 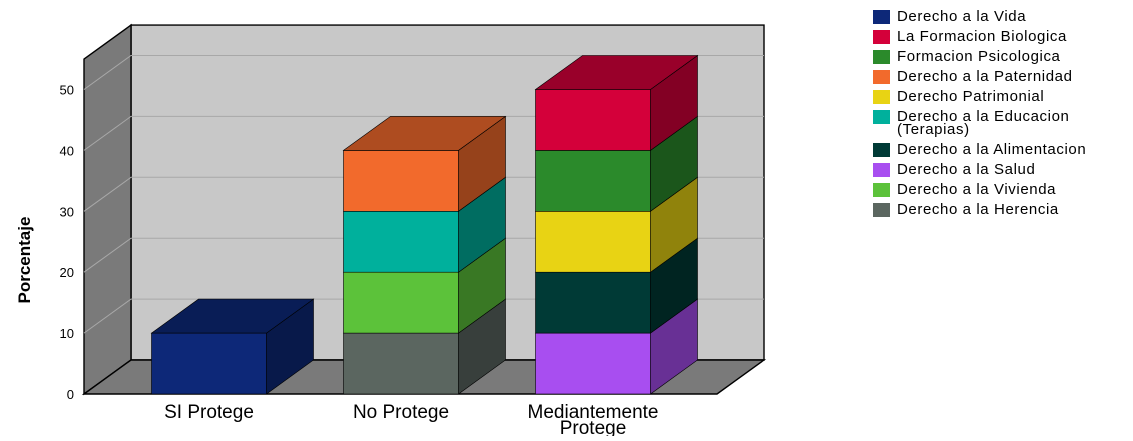 I want to click on legend-item: Derecho a la Salud, so click(x=1003, y=171).